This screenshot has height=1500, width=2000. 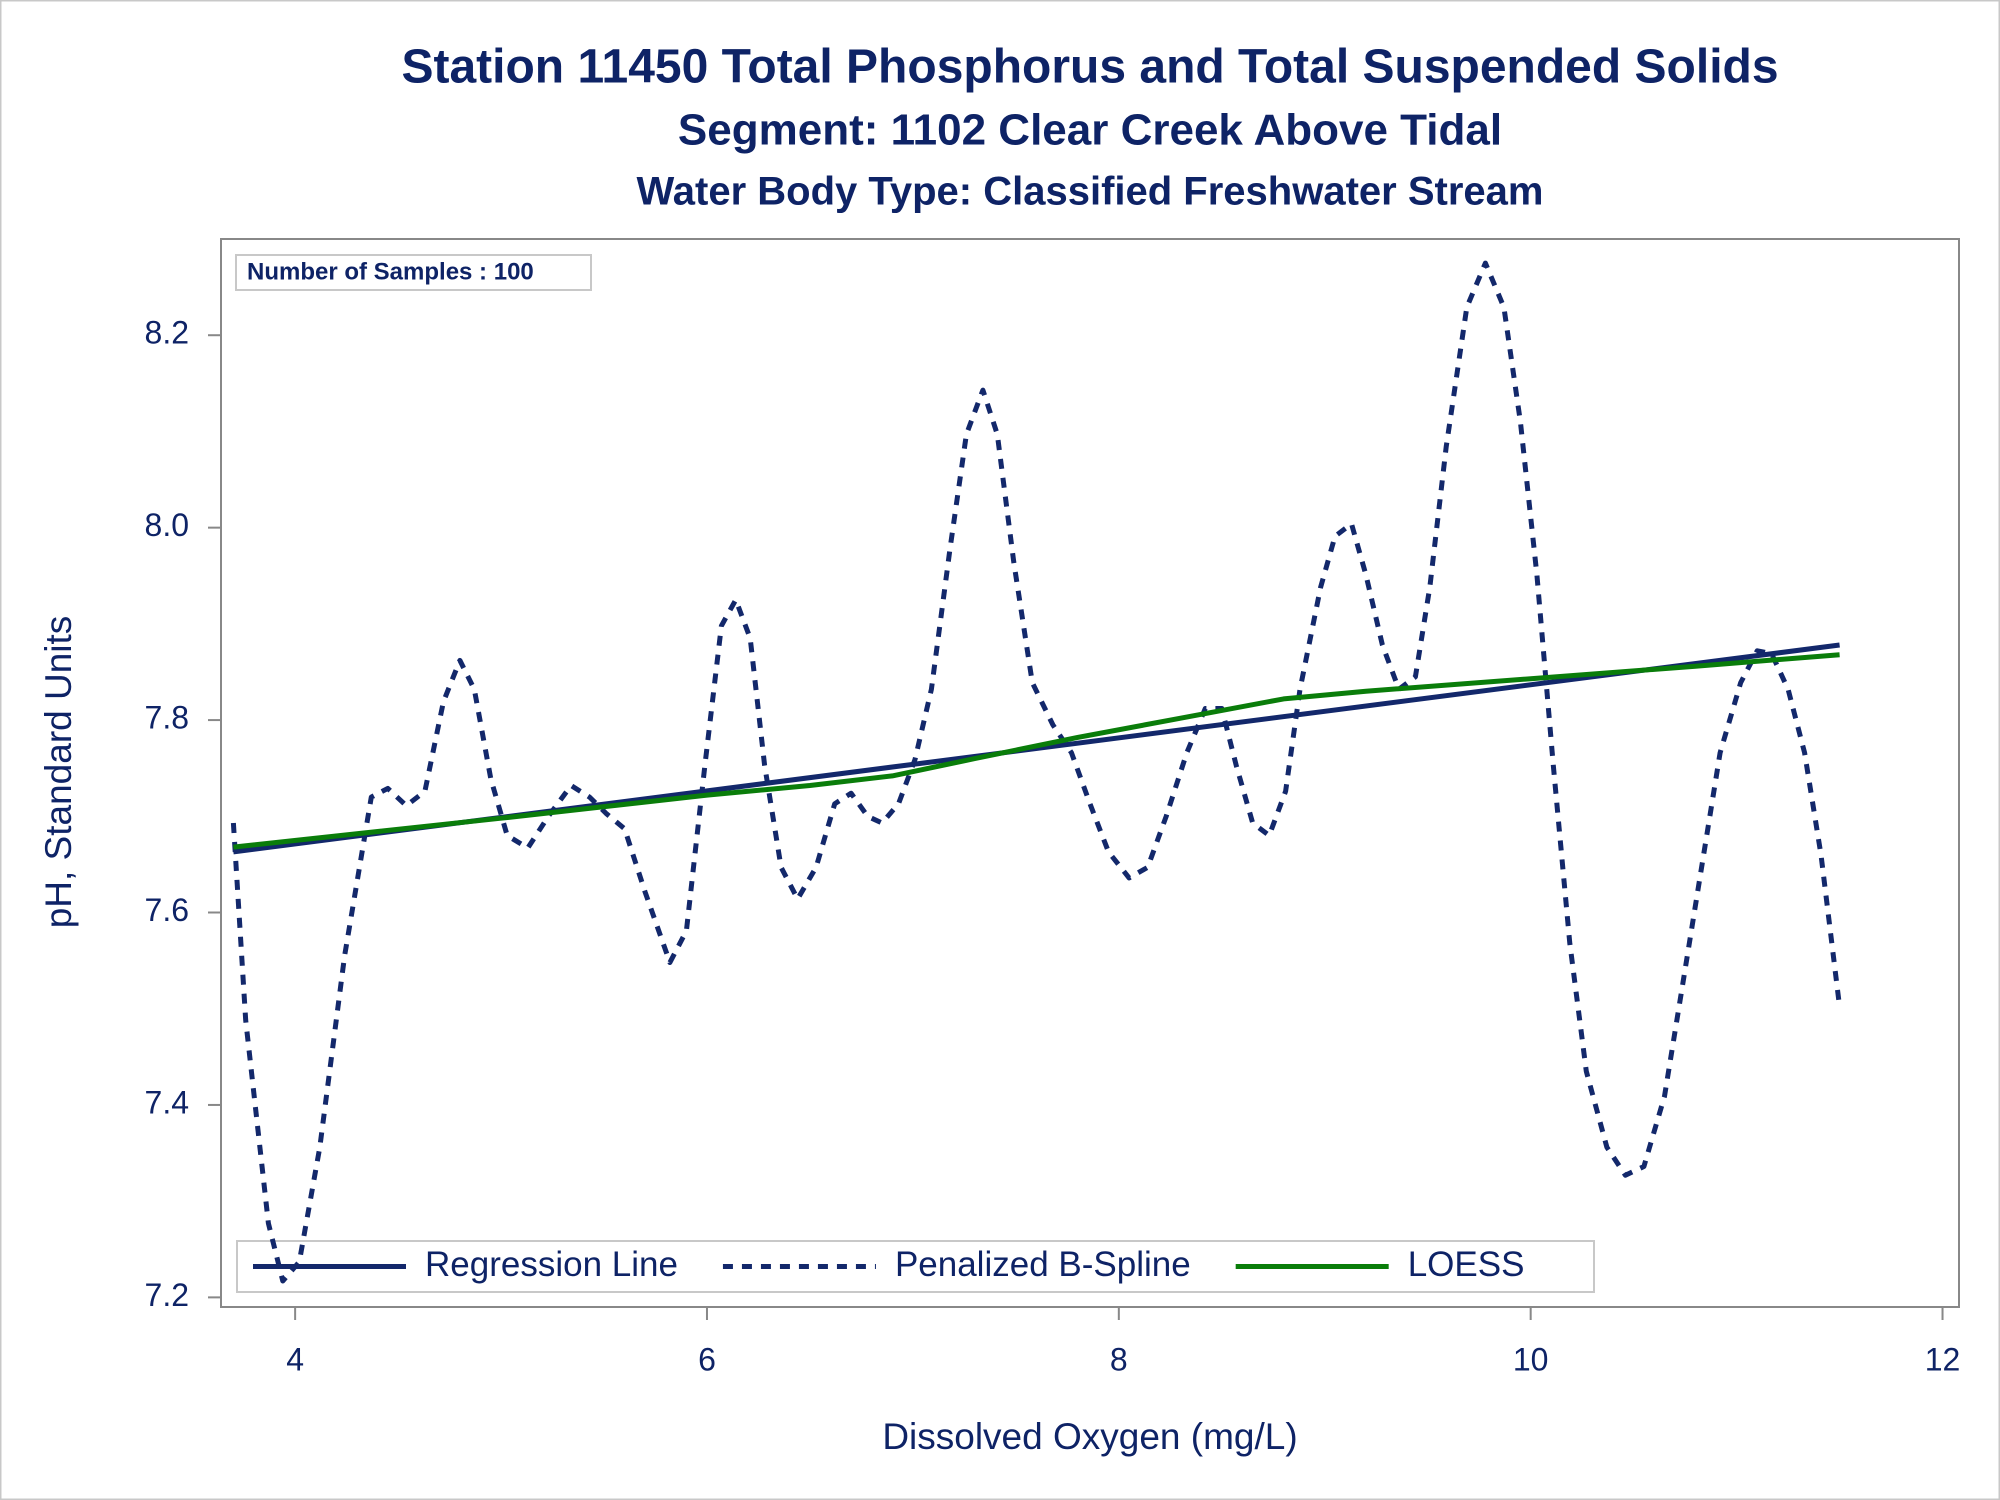 I want to click on y-axis-label: pH, Standard Units, so click(x=58, y=772).